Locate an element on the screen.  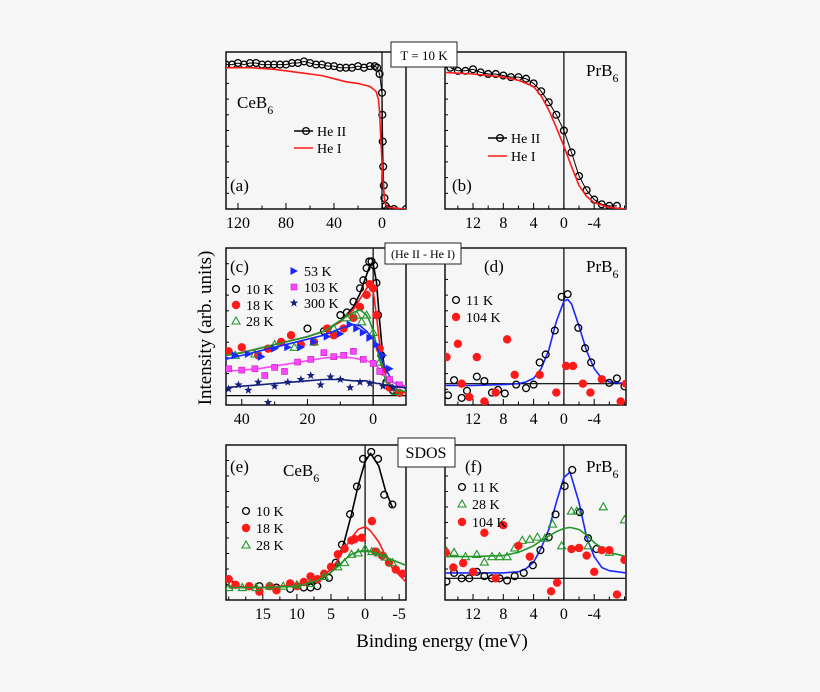
title-box-sdos: SDOS is located at coordinates (426, 452).